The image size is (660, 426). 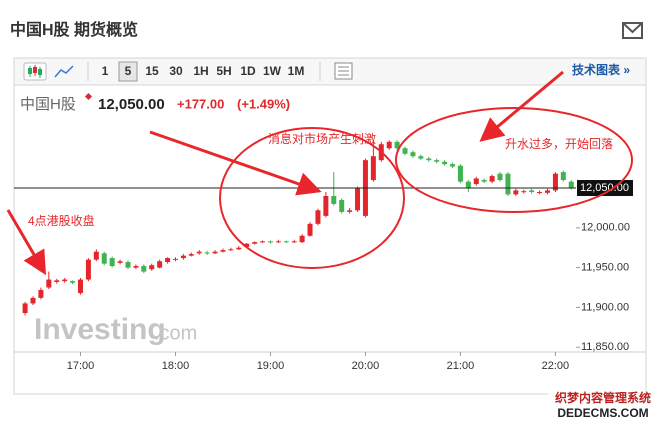 What do you see at coordinates (48, 104) in the screenshot?
I see `instrument-name: 中国H股` at bounding box center [48, 104].